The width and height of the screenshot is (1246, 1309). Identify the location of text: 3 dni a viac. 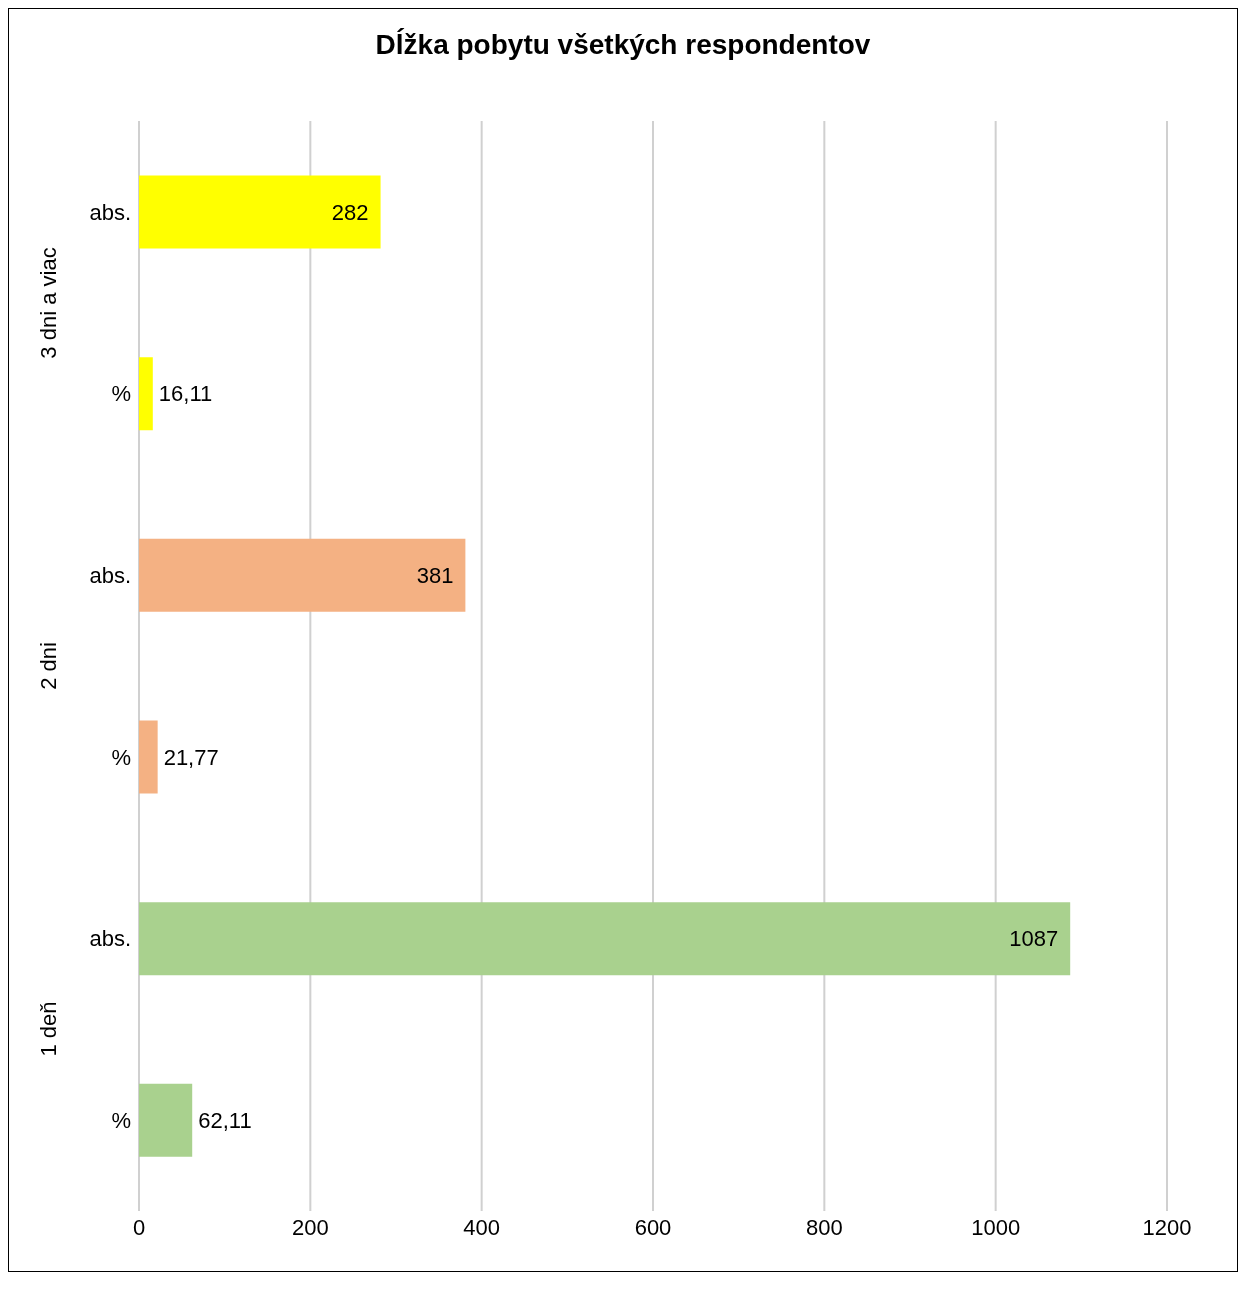
(49, 303).